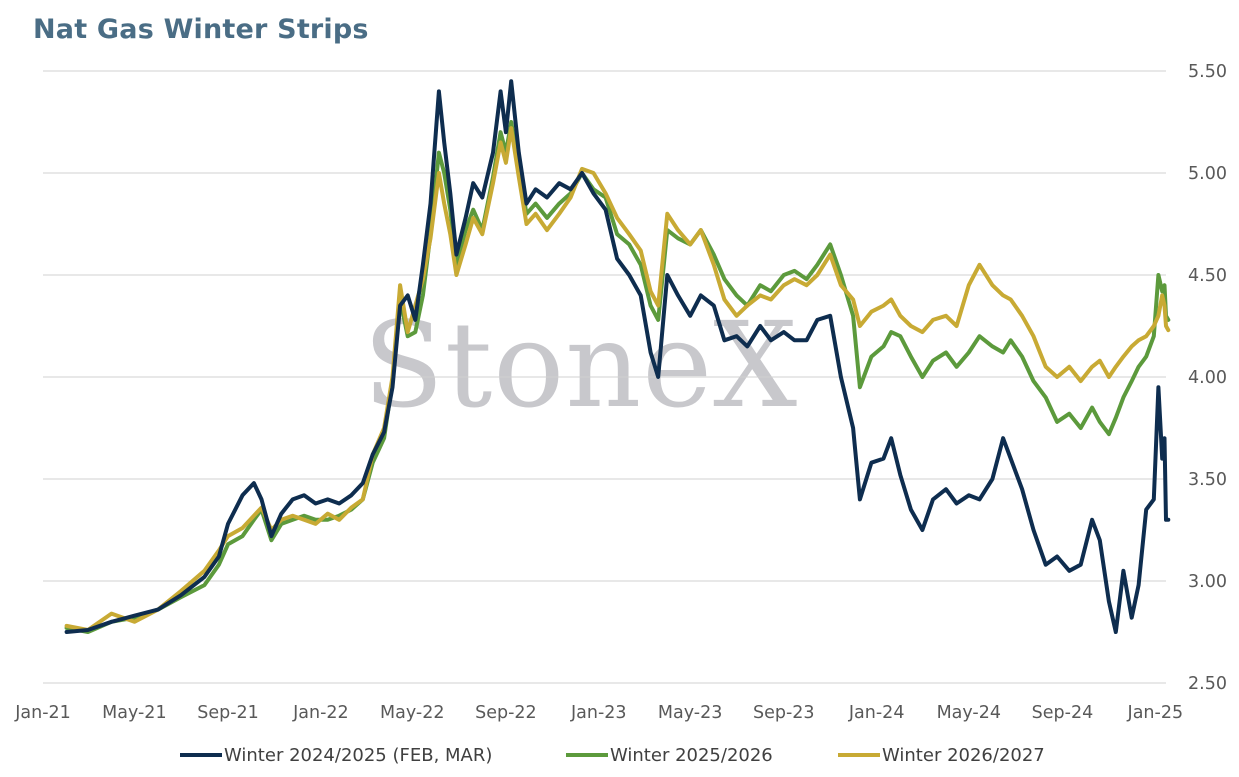  Describe the element at coordinates (963, 755) in the screenshot. I see `legend-label: Winter 2026/2027` at that location.